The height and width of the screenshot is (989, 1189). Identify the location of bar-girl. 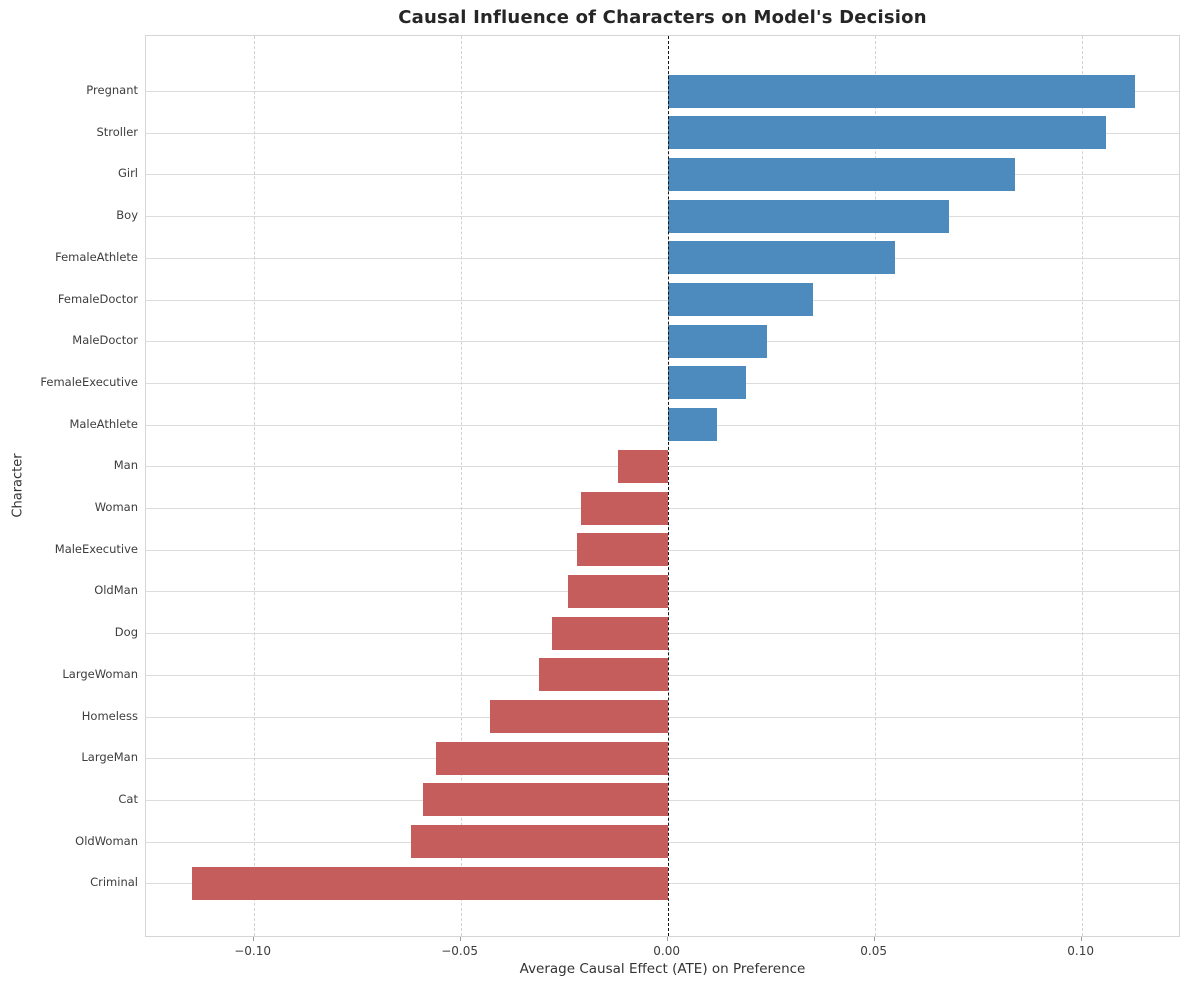
(841, 174).